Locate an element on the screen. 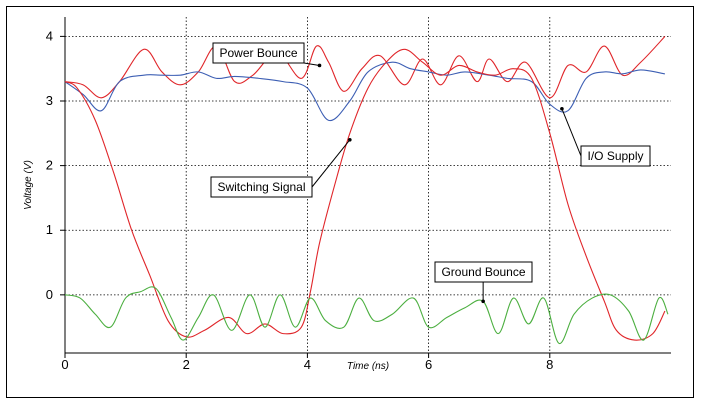 The height and width of the screenshot is (406, 702). x-tick-label: 2 is located at coordinates (186, 364).